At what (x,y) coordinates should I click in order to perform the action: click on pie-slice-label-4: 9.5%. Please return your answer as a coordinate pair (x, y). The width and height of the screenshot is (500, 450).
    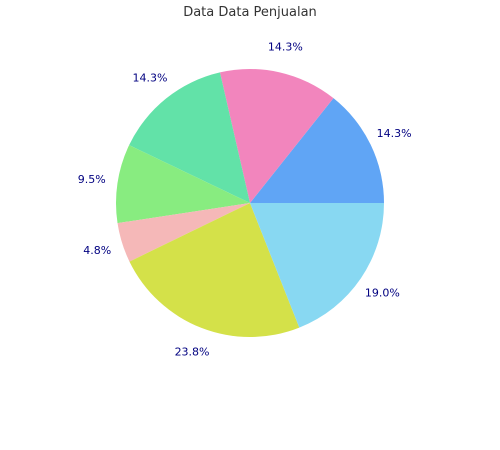
    Looking at the image, I should click on (92, 179).